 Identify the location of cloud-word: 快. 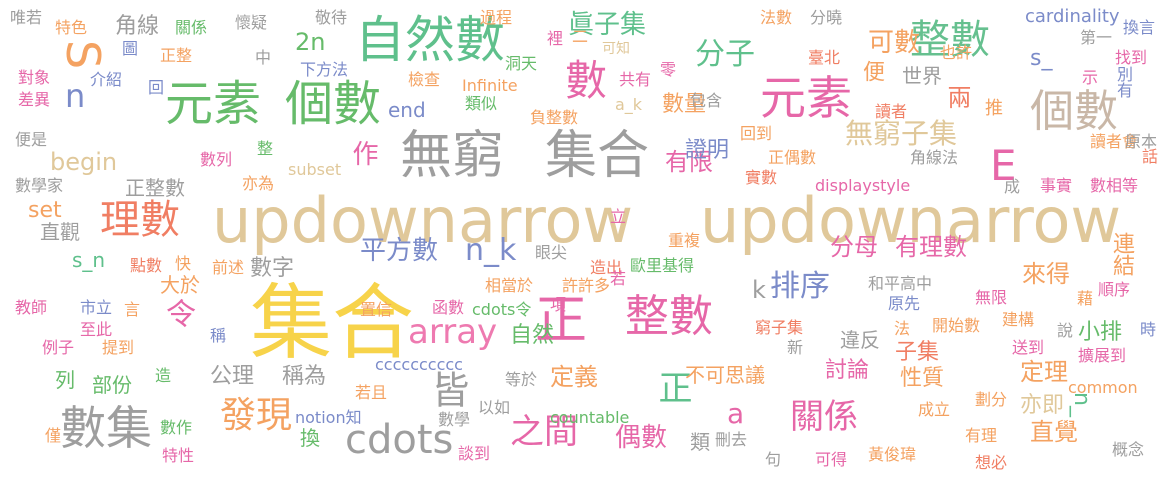
(181, 263).